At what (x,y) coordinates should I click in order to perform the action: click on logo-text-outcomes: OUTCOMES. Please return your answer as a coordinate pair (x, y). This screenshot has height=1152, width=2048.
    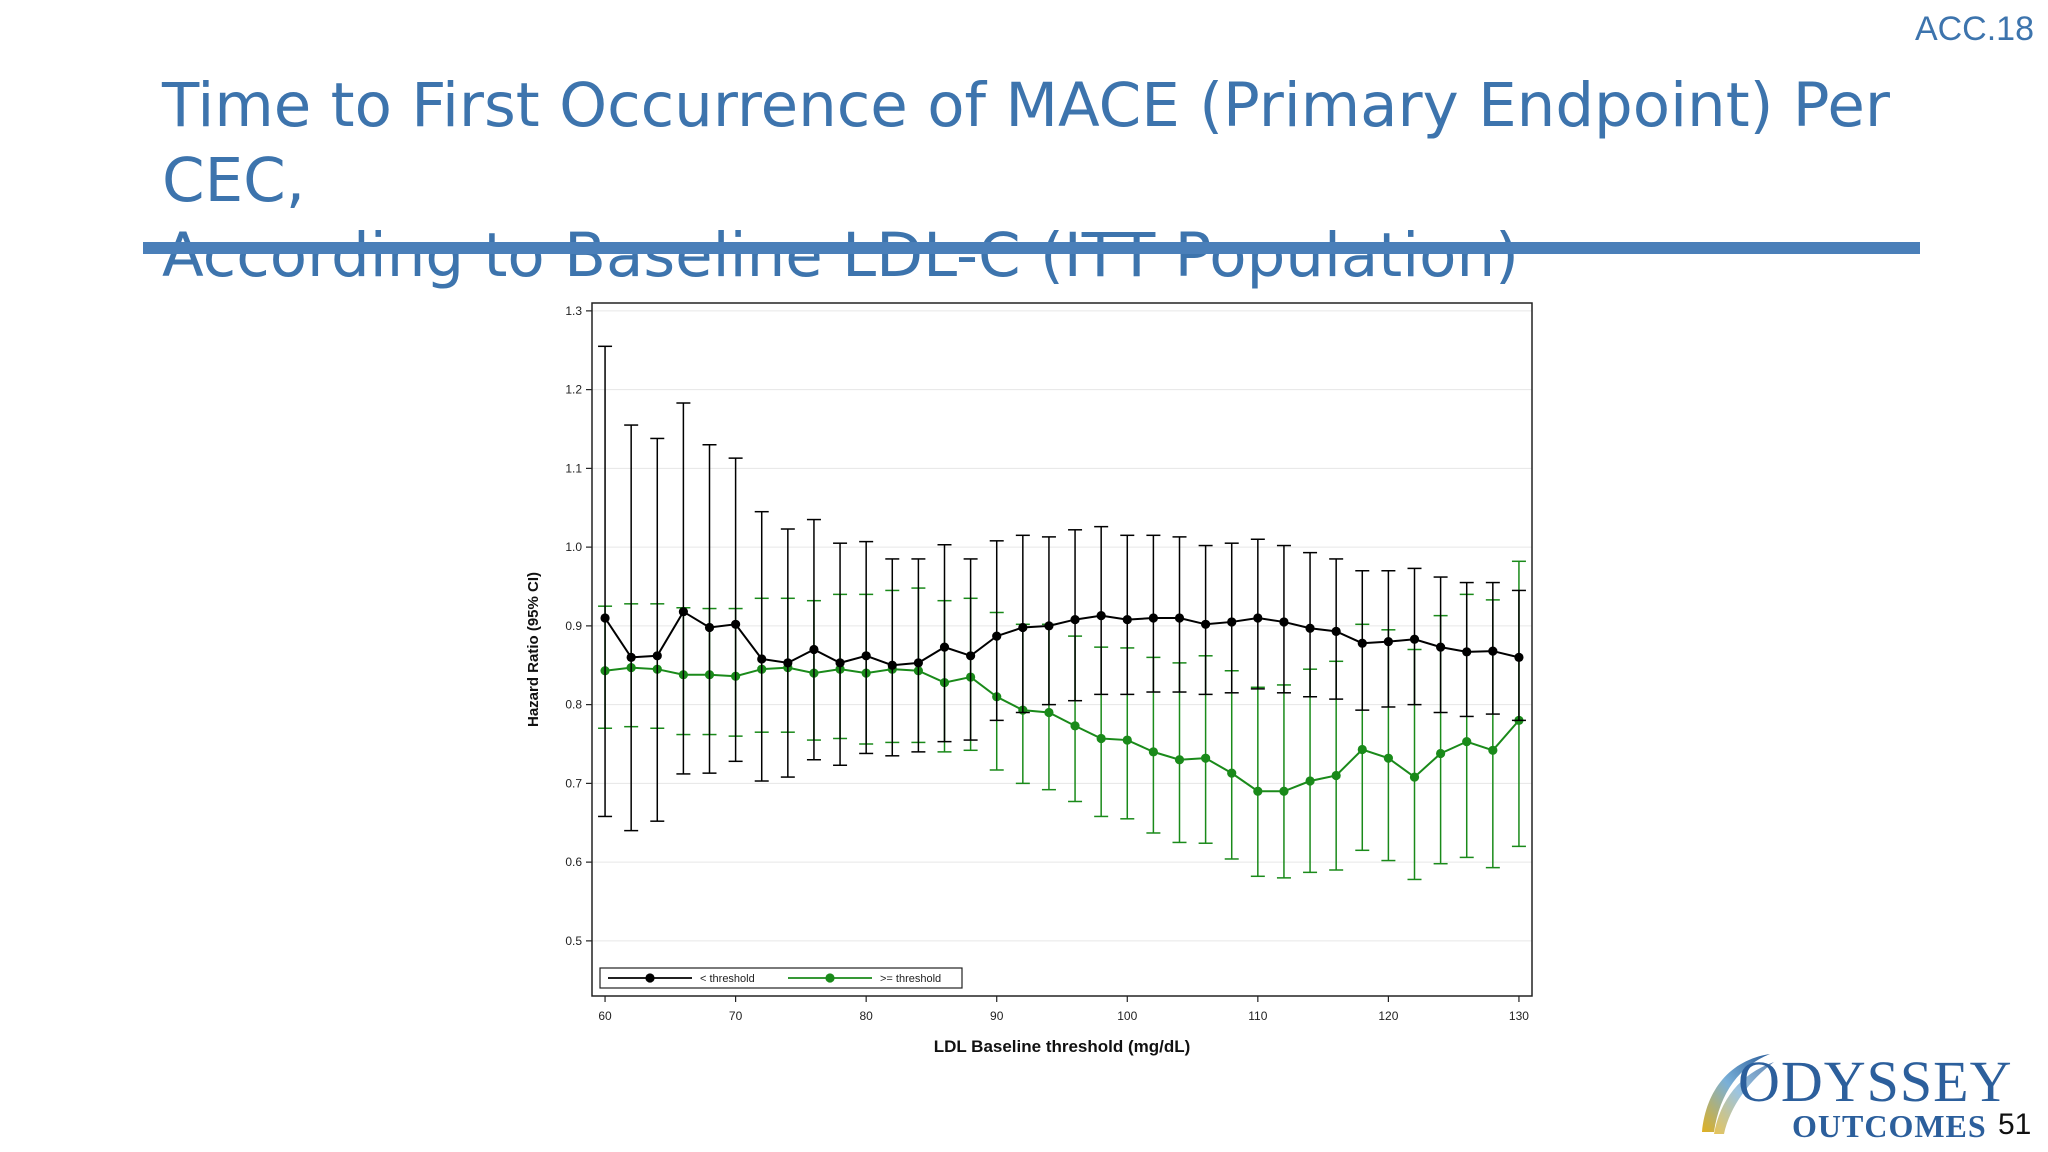
    Looking at the image, I should click on (1889, 1126).